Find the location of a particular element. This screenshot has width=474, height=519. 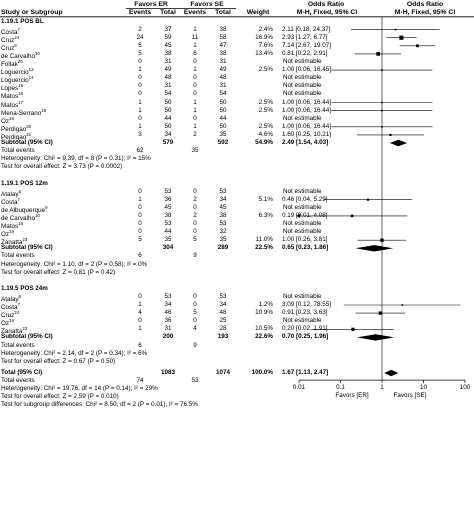

total-favors-er: 48 is located at coordinates (168, 78).